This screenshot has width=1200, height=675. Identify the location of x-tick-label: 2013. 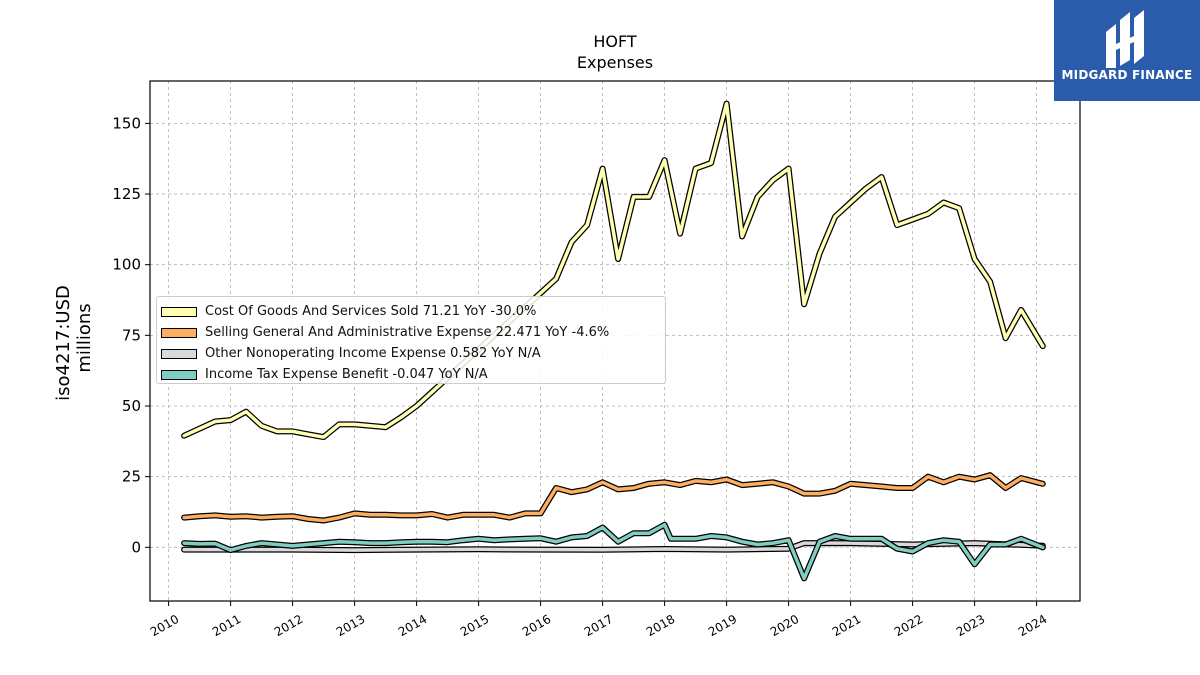
(350, 625).